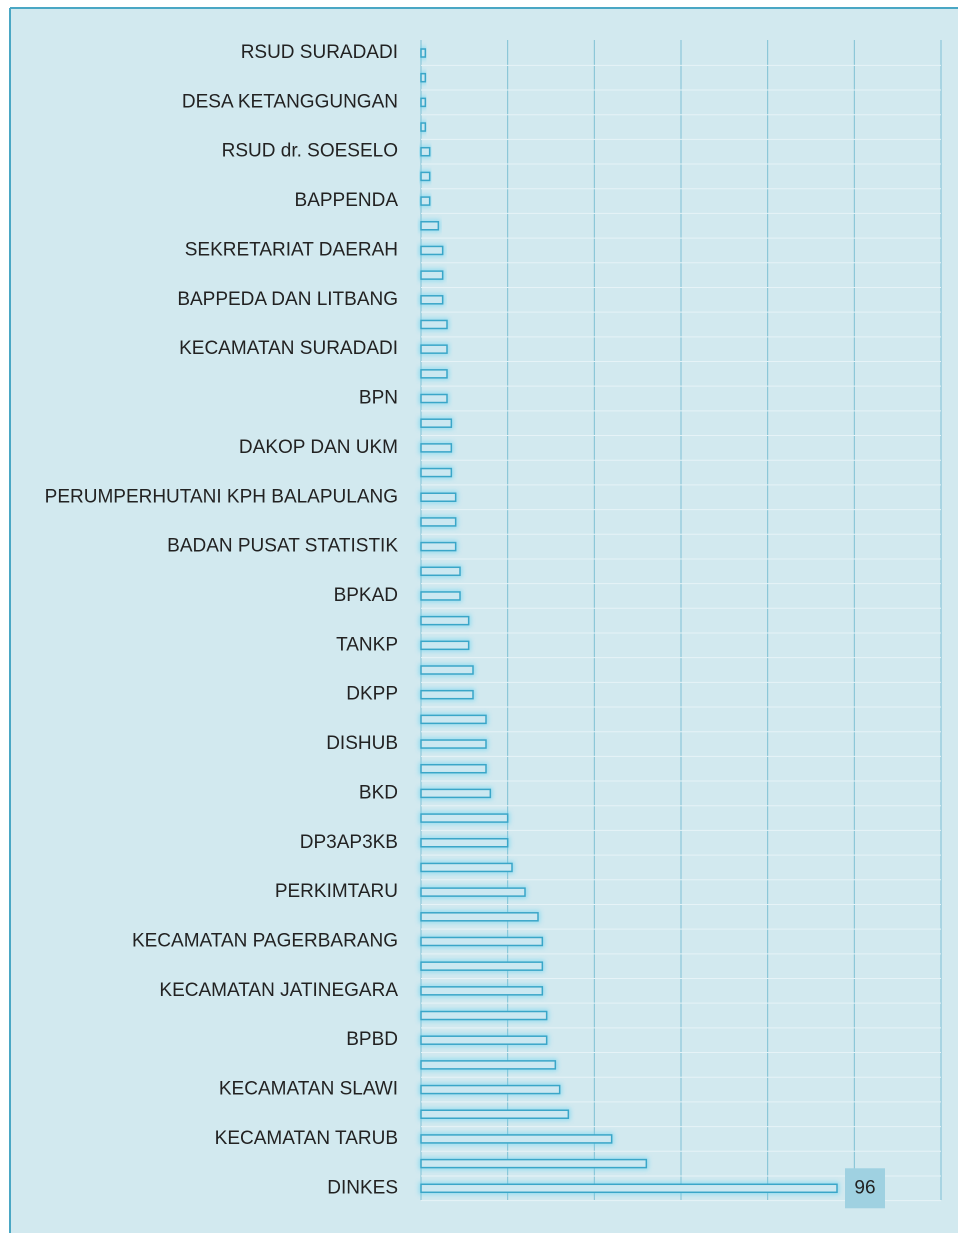 Image resolution: width=958 pixels, height=1233 pixels. Describe the element at coordinates (318, 447) in the screenshot. I see `y-tick-label: DAKOP DAN UKM` at that location.